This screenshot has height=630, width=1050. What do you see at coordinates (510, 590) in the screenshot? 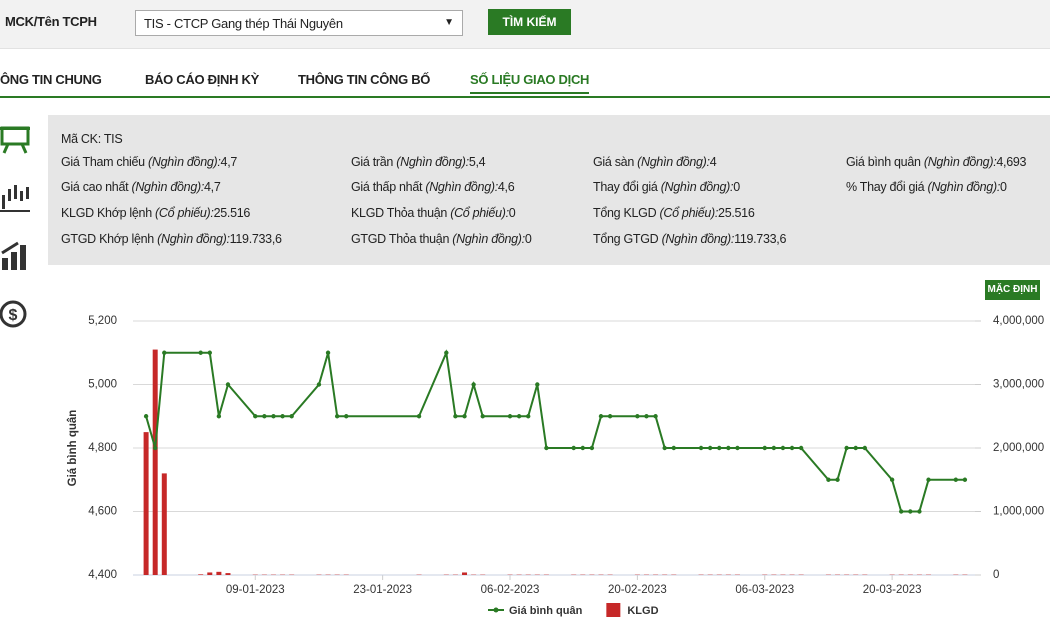
I see `x-tick-label: 06-02-2023` at bounding box center [510, 590].